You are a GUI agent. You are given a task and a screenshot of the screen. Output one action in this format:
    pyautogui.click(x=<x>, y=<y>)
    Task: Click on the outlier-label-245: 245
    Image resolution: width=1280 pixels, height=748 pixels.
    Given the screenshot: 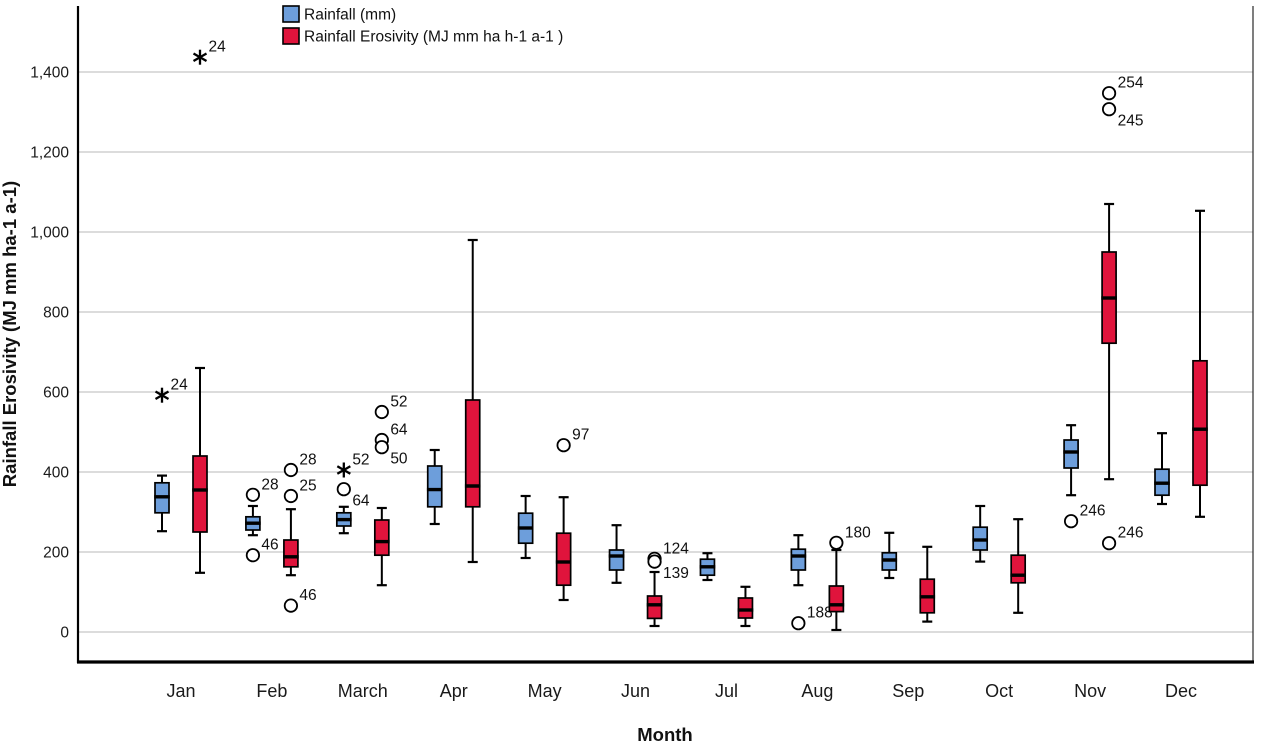 What is the action you would take?
    pyautogui.click(x=1131, y=121)
    